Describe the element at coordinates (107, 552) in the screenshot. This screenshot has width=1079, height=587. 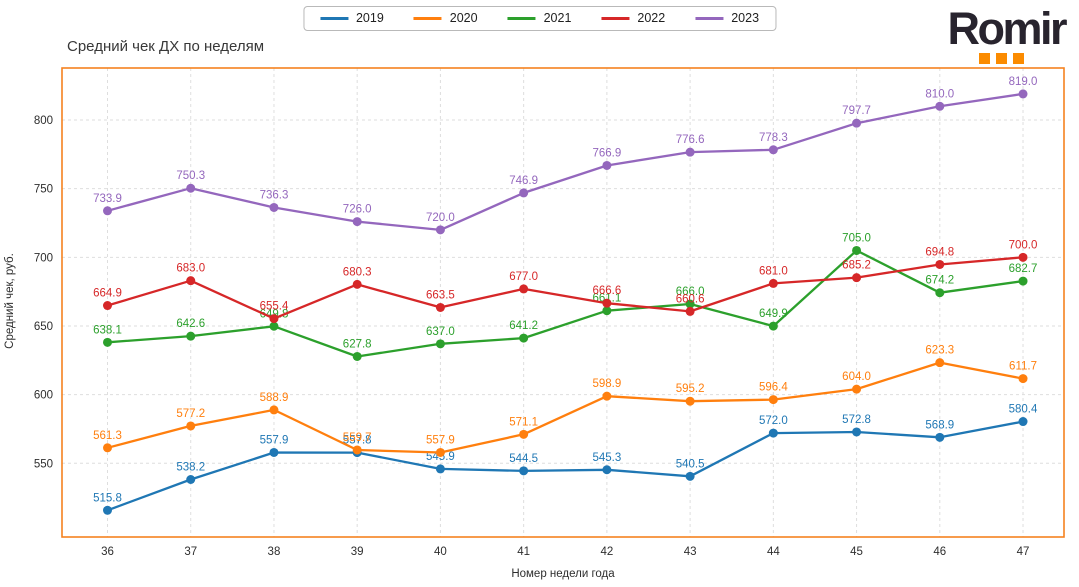
I see `x-tick-label: 36` at that location.